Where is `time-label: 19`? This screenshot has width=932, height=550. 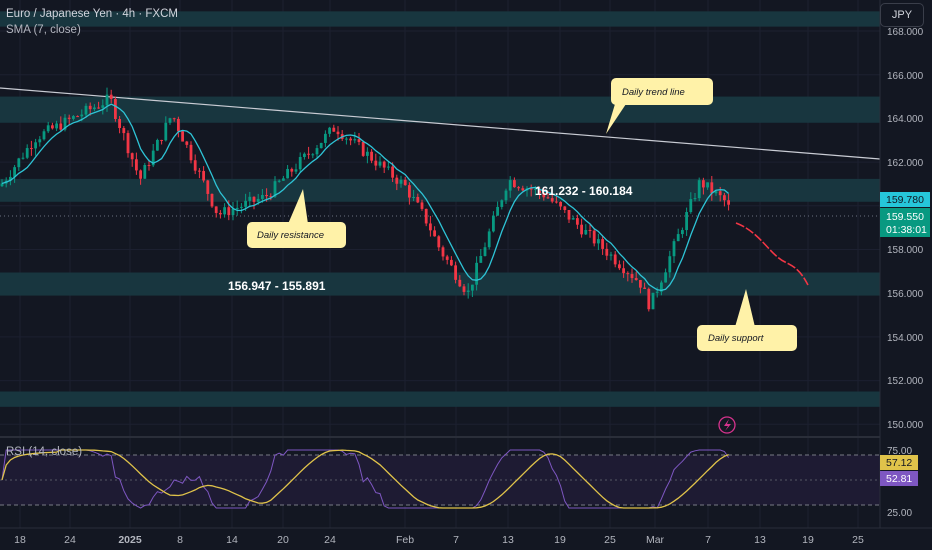 time-label: 19 is located at coordinates (808, 540).